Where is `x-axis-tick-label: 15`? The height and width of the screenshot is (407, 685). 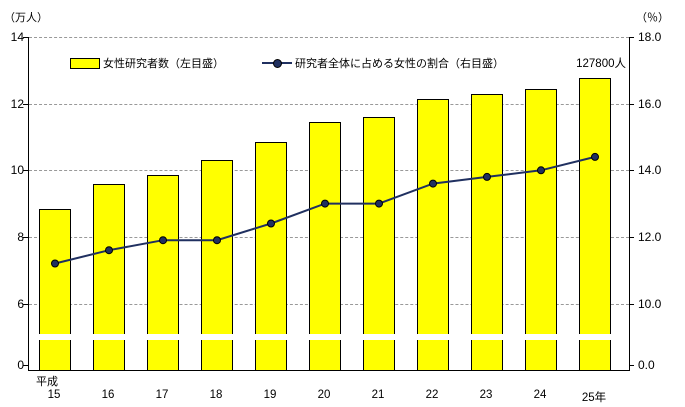 x-axis-tick-label: 15 is located at coordinates (54, 395).